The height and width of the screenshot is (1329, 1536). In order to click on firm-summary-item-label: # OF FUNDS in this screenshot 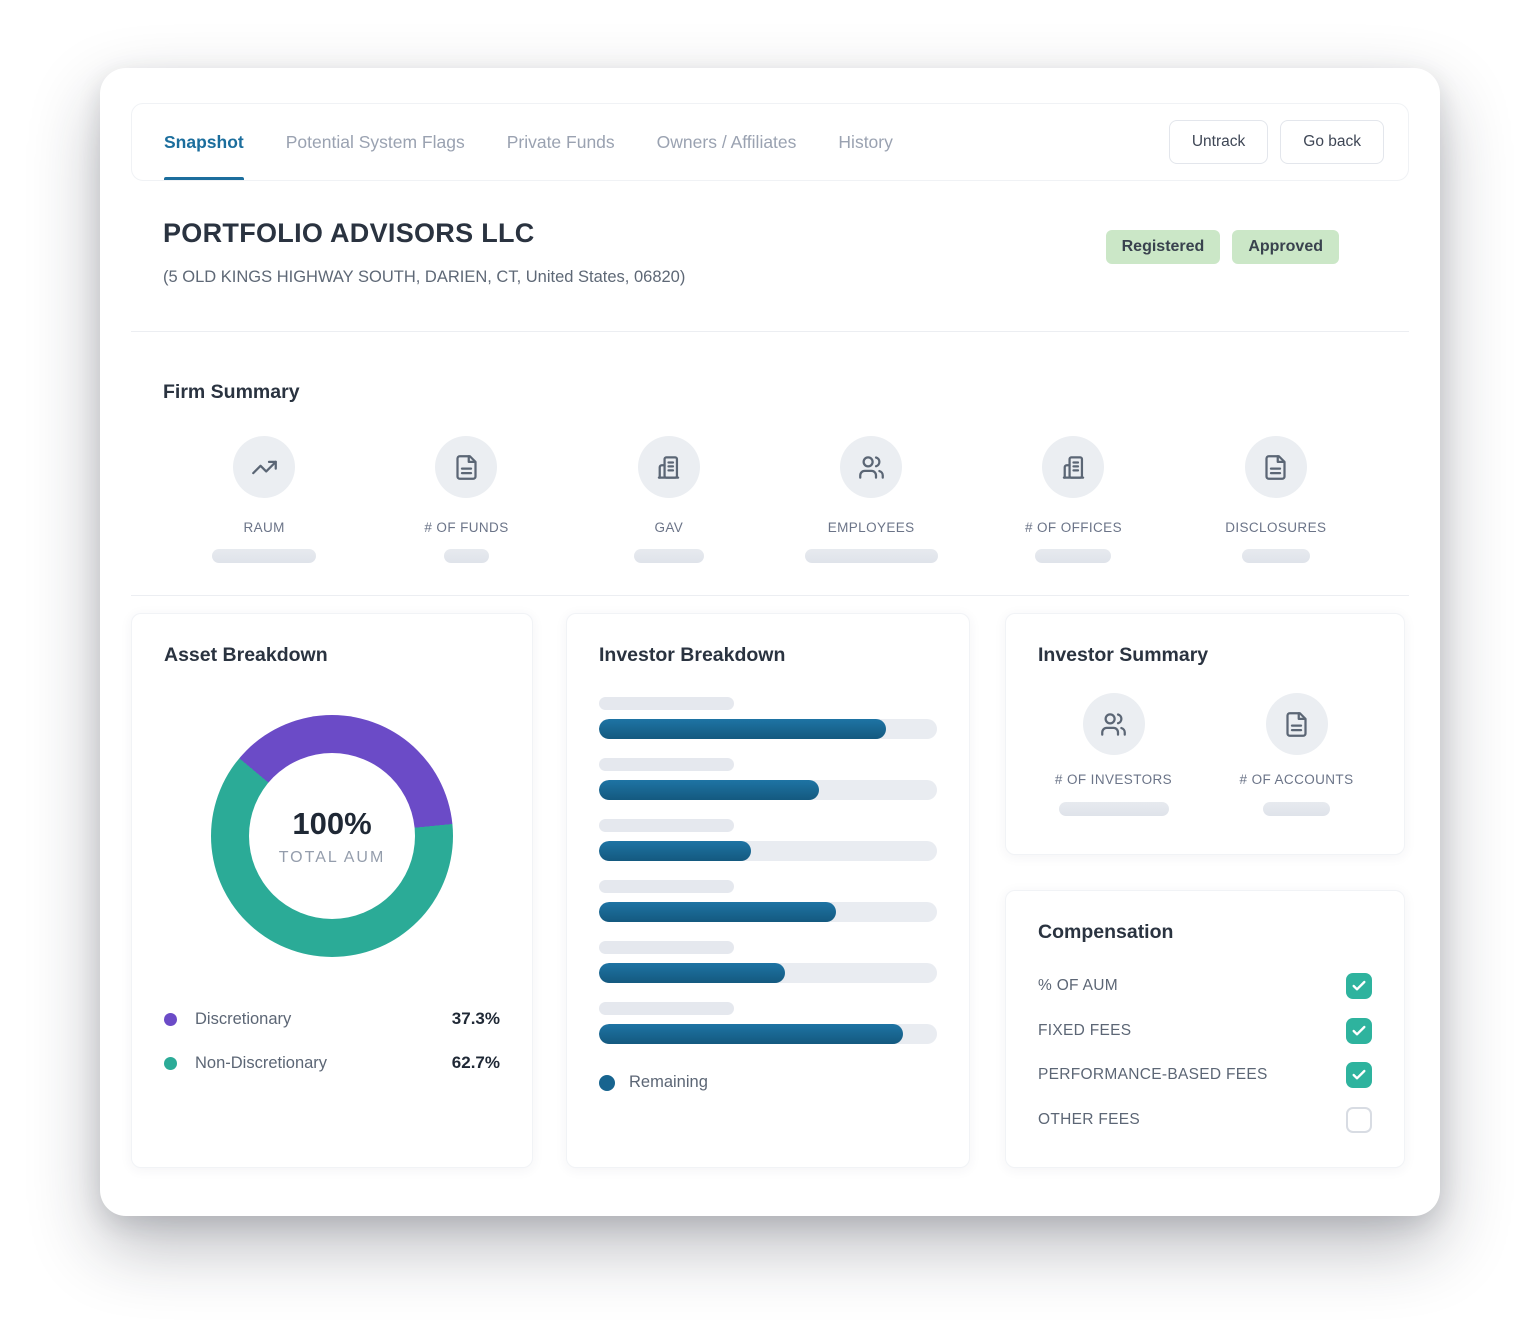, I will do `click(466, 527)`.